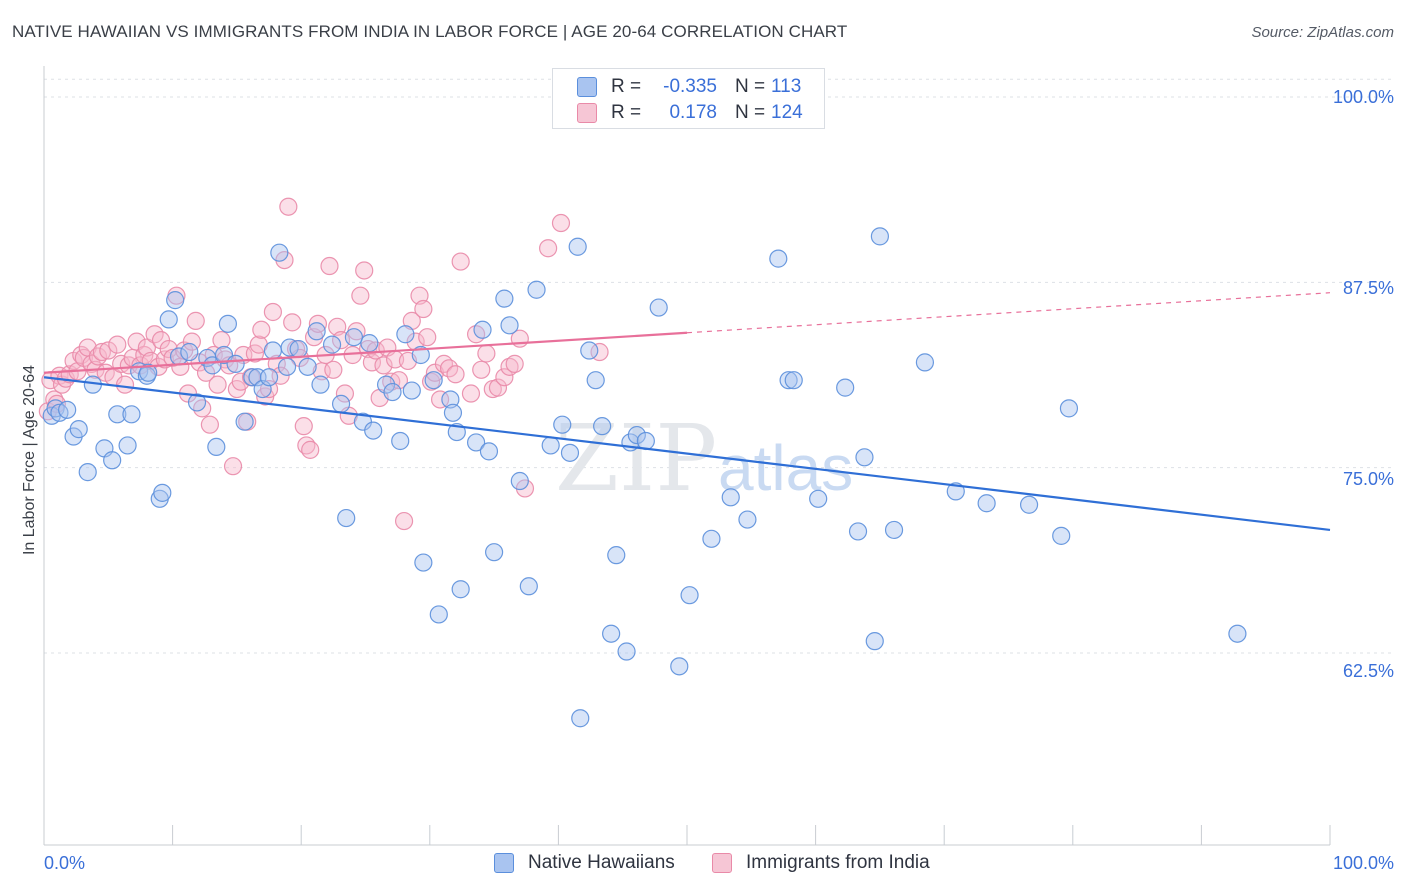 Image resolution: width=1406 pixels, height=892 pixels. What do you see at coordinates (65, 863) in the screenshot?
I see `x-tick-label-min: 0.0%` at bounding box center [65, 863].